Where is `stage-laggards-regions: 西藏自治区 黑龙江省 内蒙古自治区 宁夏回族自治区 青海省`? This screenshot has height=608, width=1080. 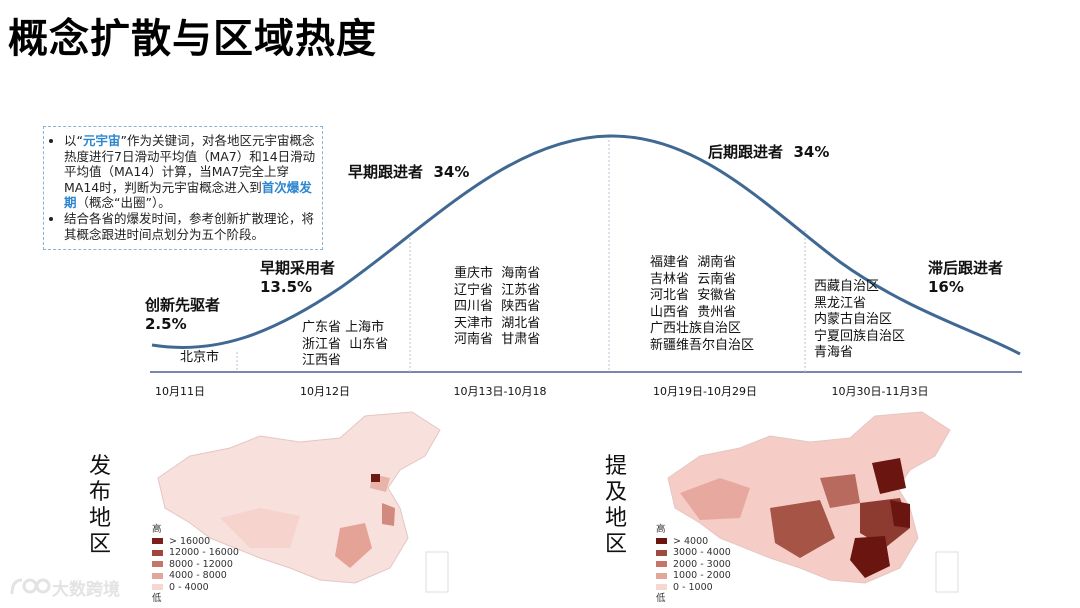
stage-laggards-regions: 西藏自治区 黑龙江省 内蒙古自治区 宁夏回族自治区 青海省 is located at coordinates (860, 319).